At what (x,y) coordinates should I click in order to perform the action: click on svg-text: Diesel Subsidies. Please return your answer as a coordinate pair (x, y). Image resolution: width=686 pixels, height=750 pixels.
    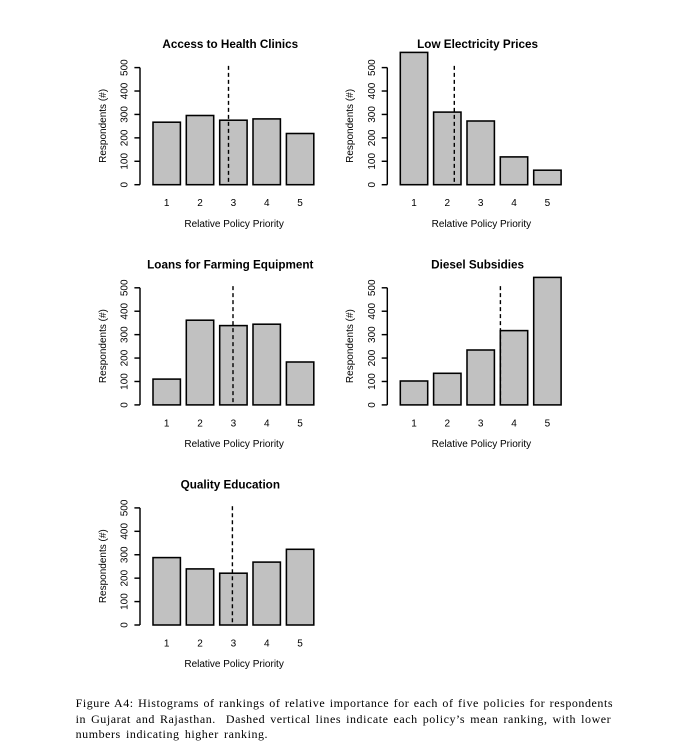
    Looking at the image, I should click on (477, 264).